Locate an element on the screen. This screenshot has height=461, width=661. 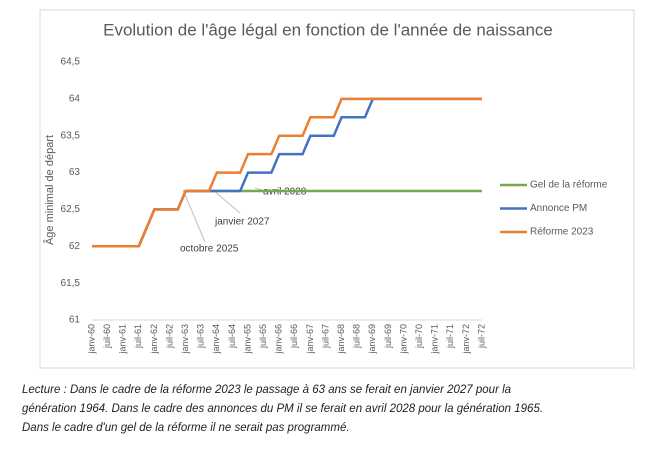
x-tick-label: juil-69 is located at coordinates (388, 336).